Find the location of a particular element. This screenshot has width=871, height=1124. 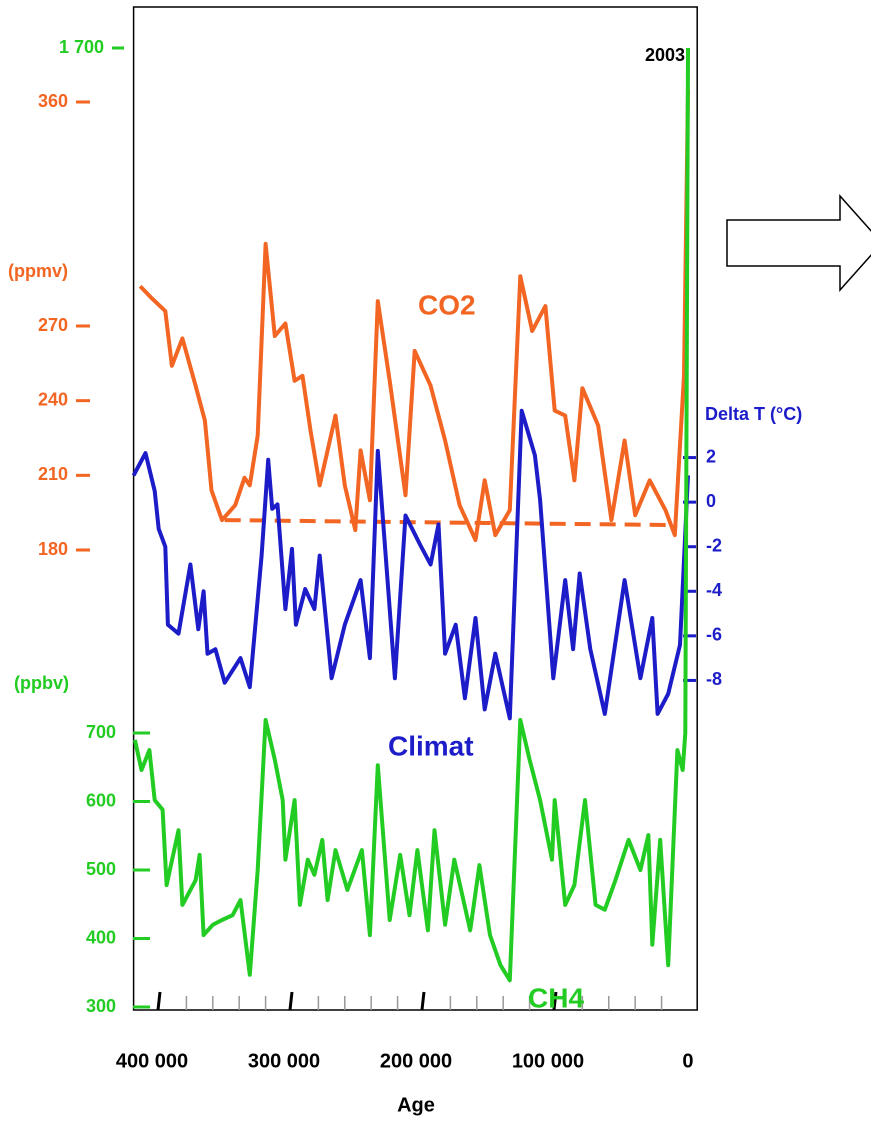

y-tick-label: -8 is located at coordinates (714, 679).